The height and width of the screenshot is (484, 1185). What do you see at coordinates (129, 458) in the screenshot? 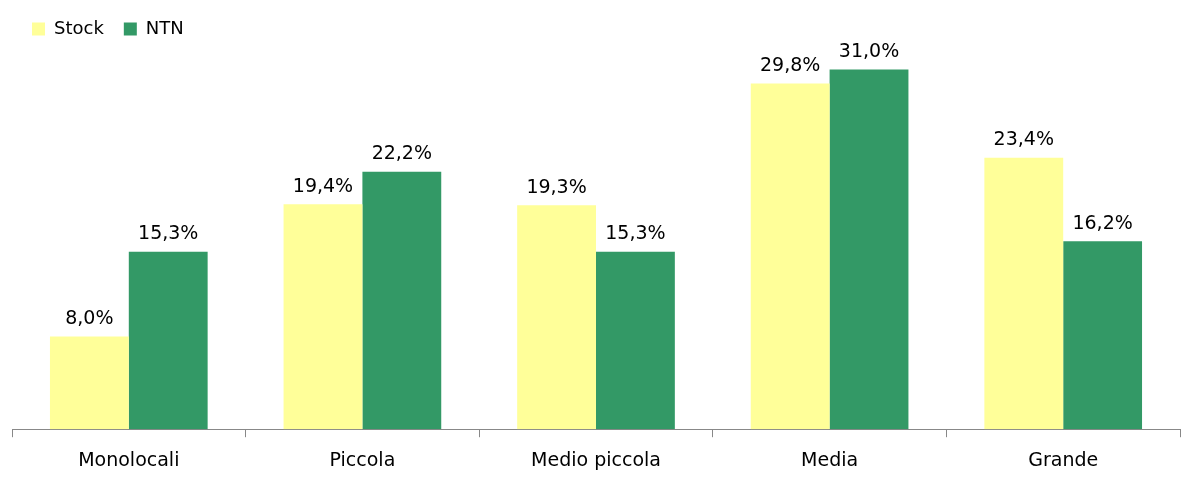
I see `x-tick-label: Monolocali` at bounding box center [129, 458].